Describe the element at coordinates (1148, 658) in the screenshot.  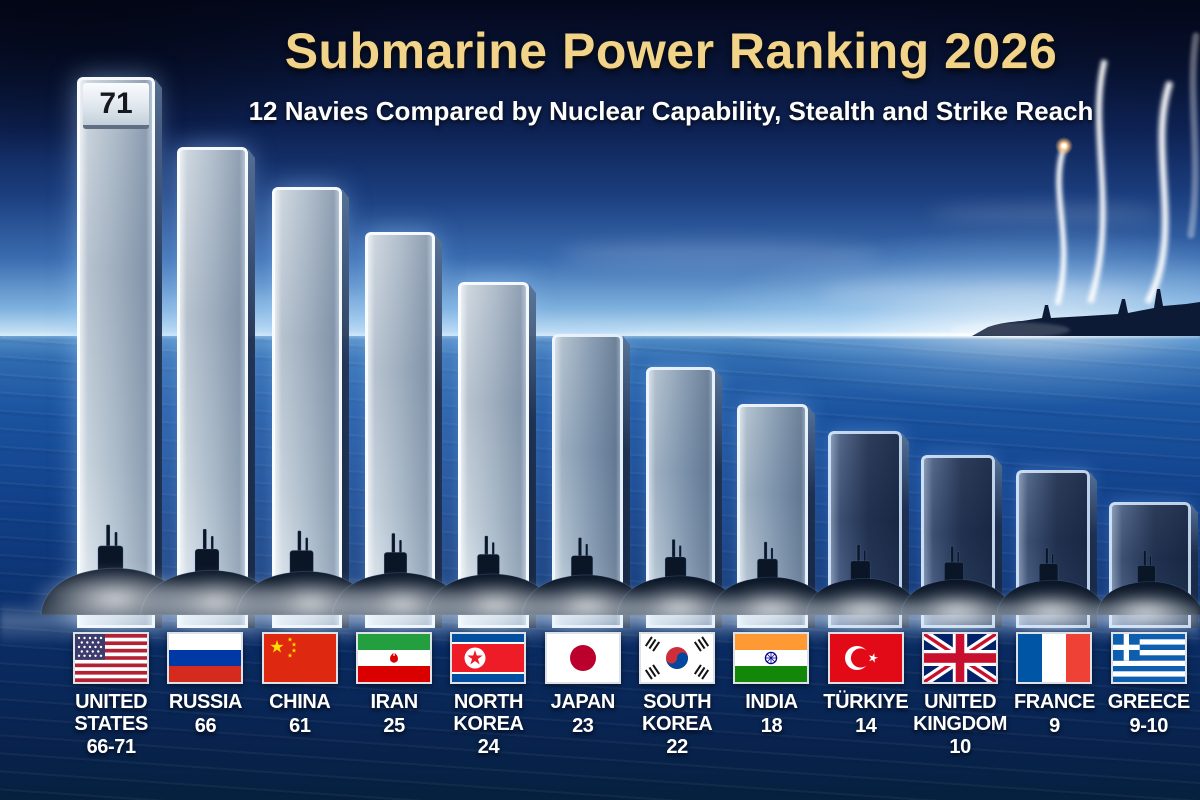
I see `greece-flag-icon` at that location.